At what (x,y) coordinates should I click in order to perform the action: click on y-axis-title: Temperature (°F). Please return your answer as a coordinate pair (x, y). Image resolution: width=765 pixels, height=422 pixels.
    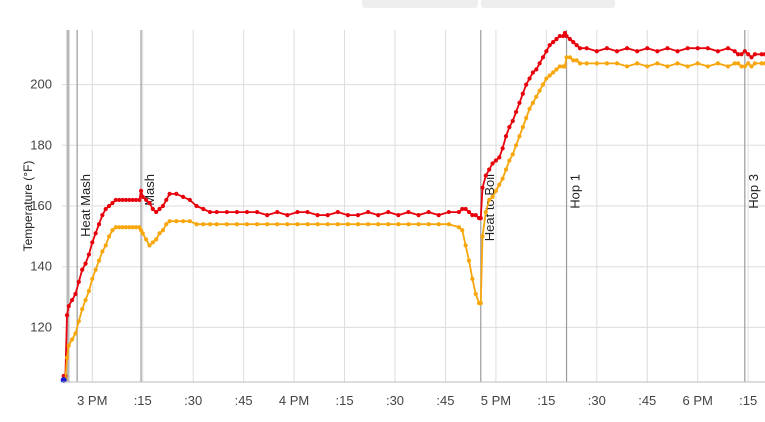
    Looking at the image, I should click on (28, 206).